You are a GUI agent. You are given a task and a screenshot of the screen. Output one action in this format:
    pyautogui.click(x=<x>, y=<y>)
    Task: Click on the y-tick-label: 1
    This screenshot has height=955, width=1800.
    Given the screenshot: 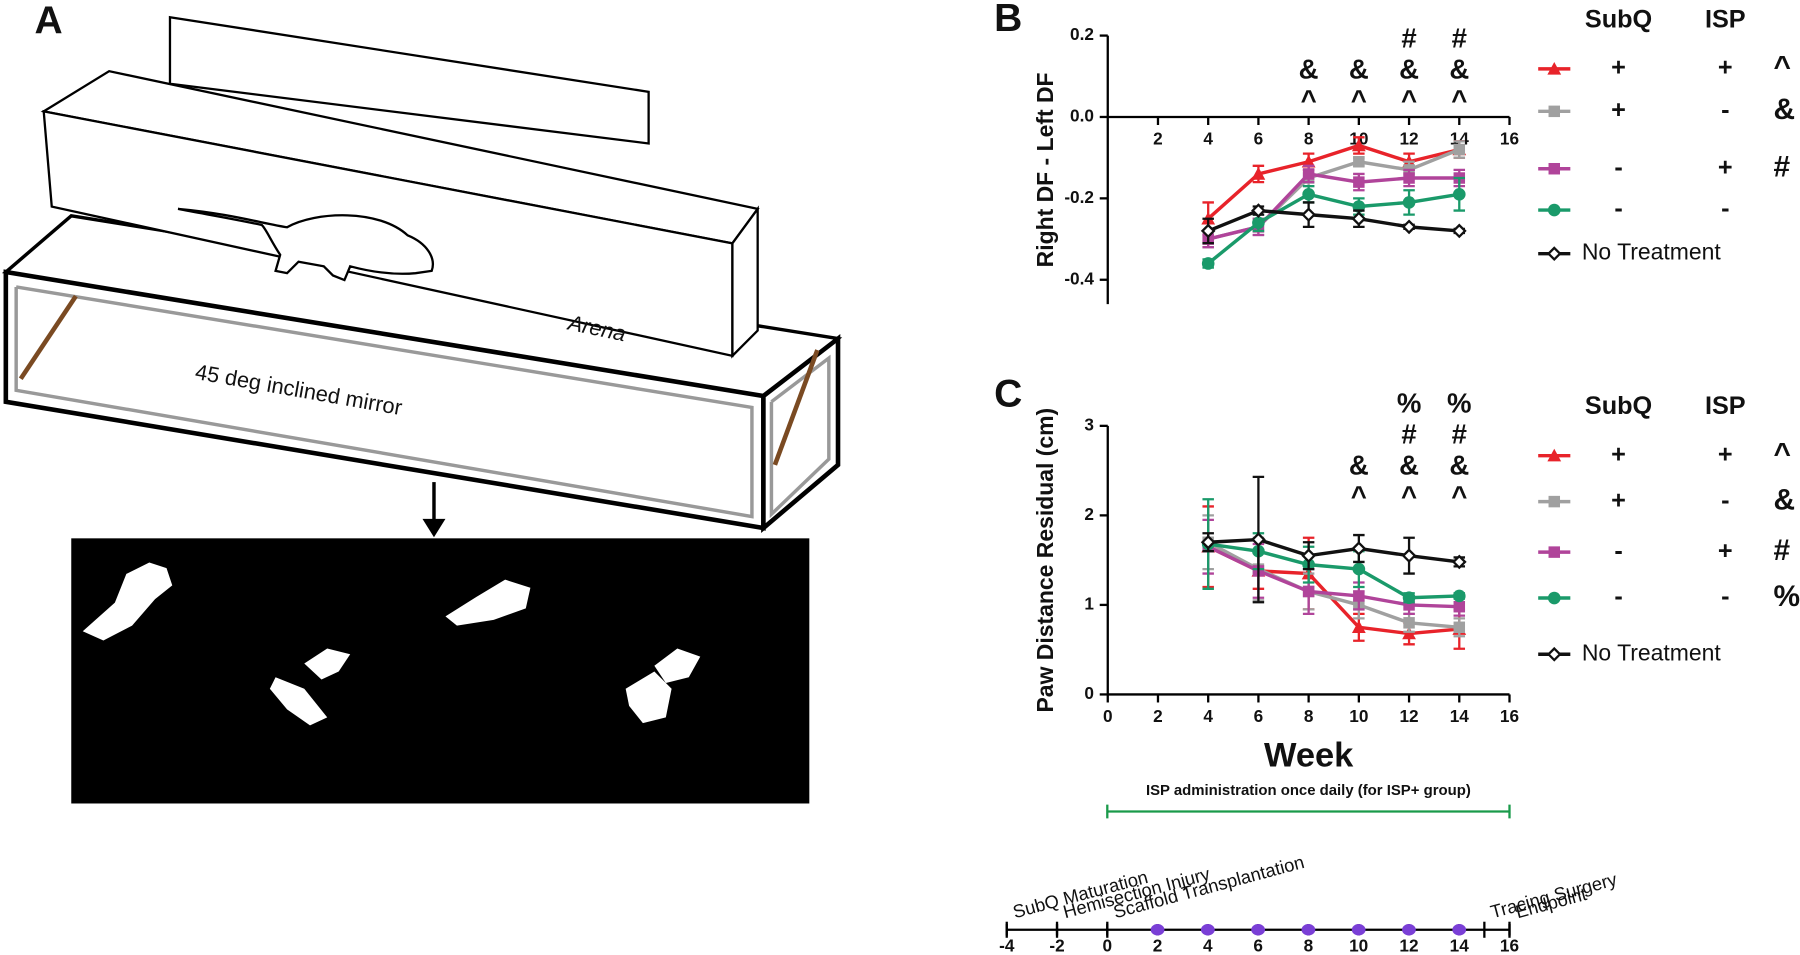 What is the action you would take?
    pyautogui.click(x=1089, y=603)
    